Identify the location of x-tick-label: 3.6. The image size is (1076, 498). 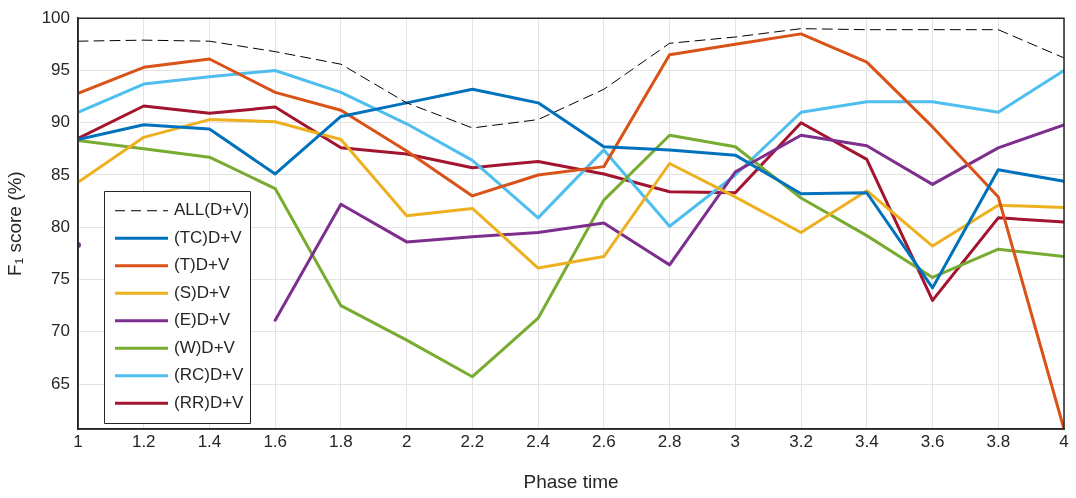
(932, 441).